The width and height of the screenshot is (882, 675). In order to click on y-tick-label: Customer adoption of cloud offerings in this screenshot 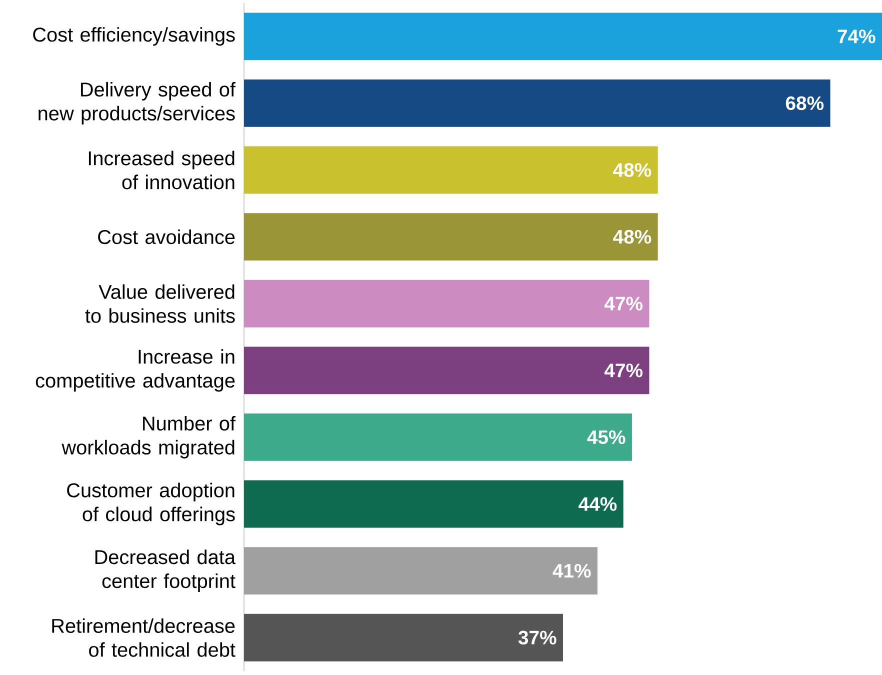, I will do `click(151, 504)`.